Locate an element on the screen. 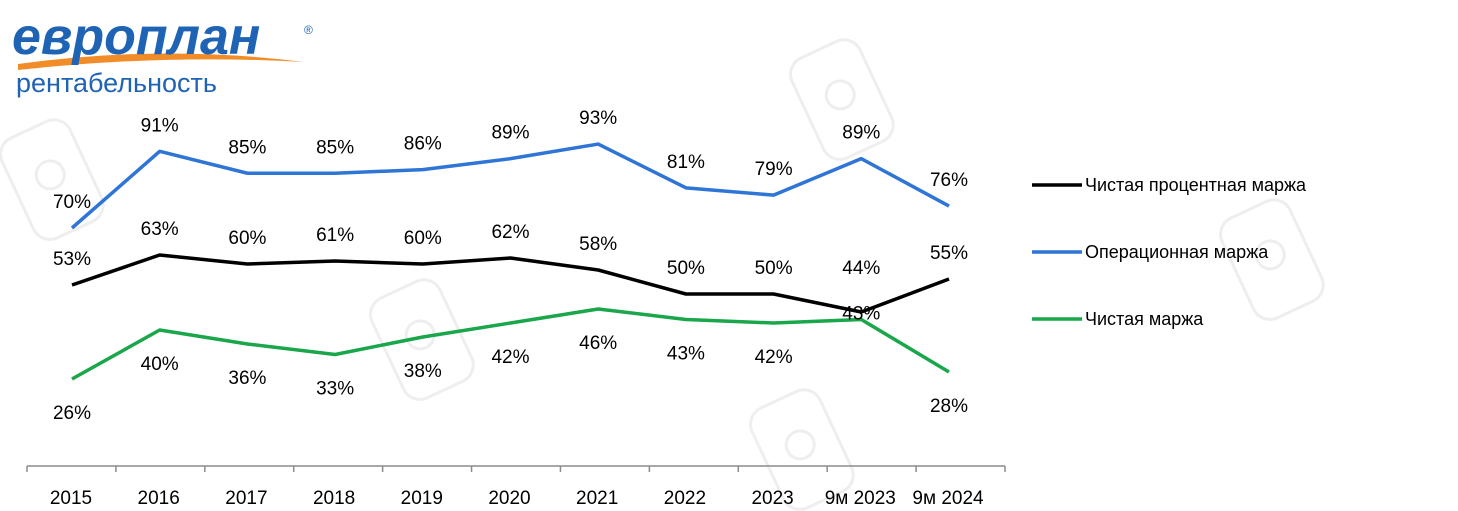  data-label: 58% is located at coordinates (598, 244).